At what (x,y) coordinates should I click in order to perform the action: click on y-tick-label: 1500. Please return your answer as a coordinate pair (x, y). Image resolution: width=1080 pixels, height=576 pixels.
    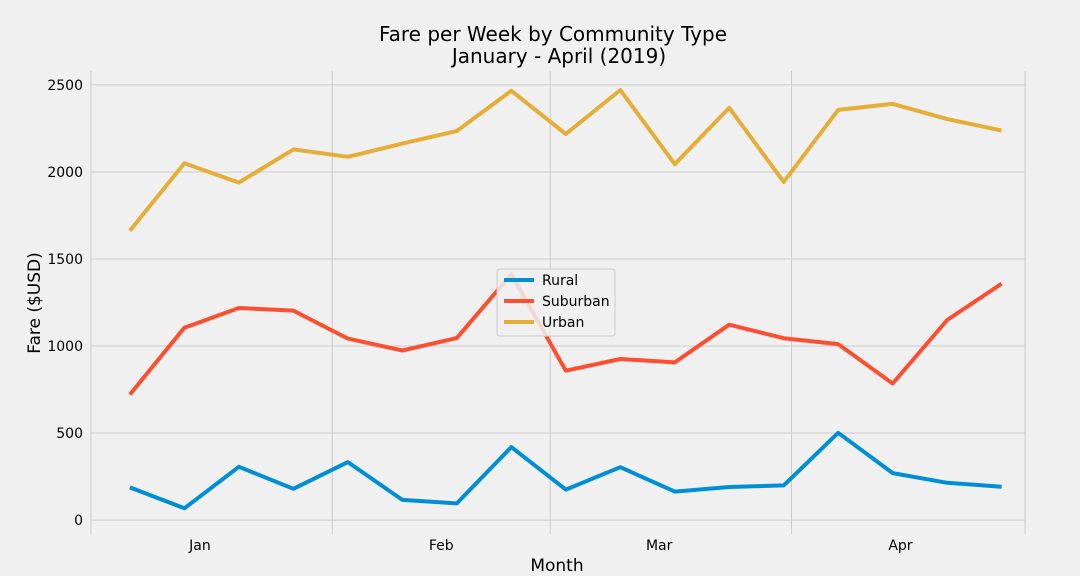
    Looking at the image, I should click on (65, 260).